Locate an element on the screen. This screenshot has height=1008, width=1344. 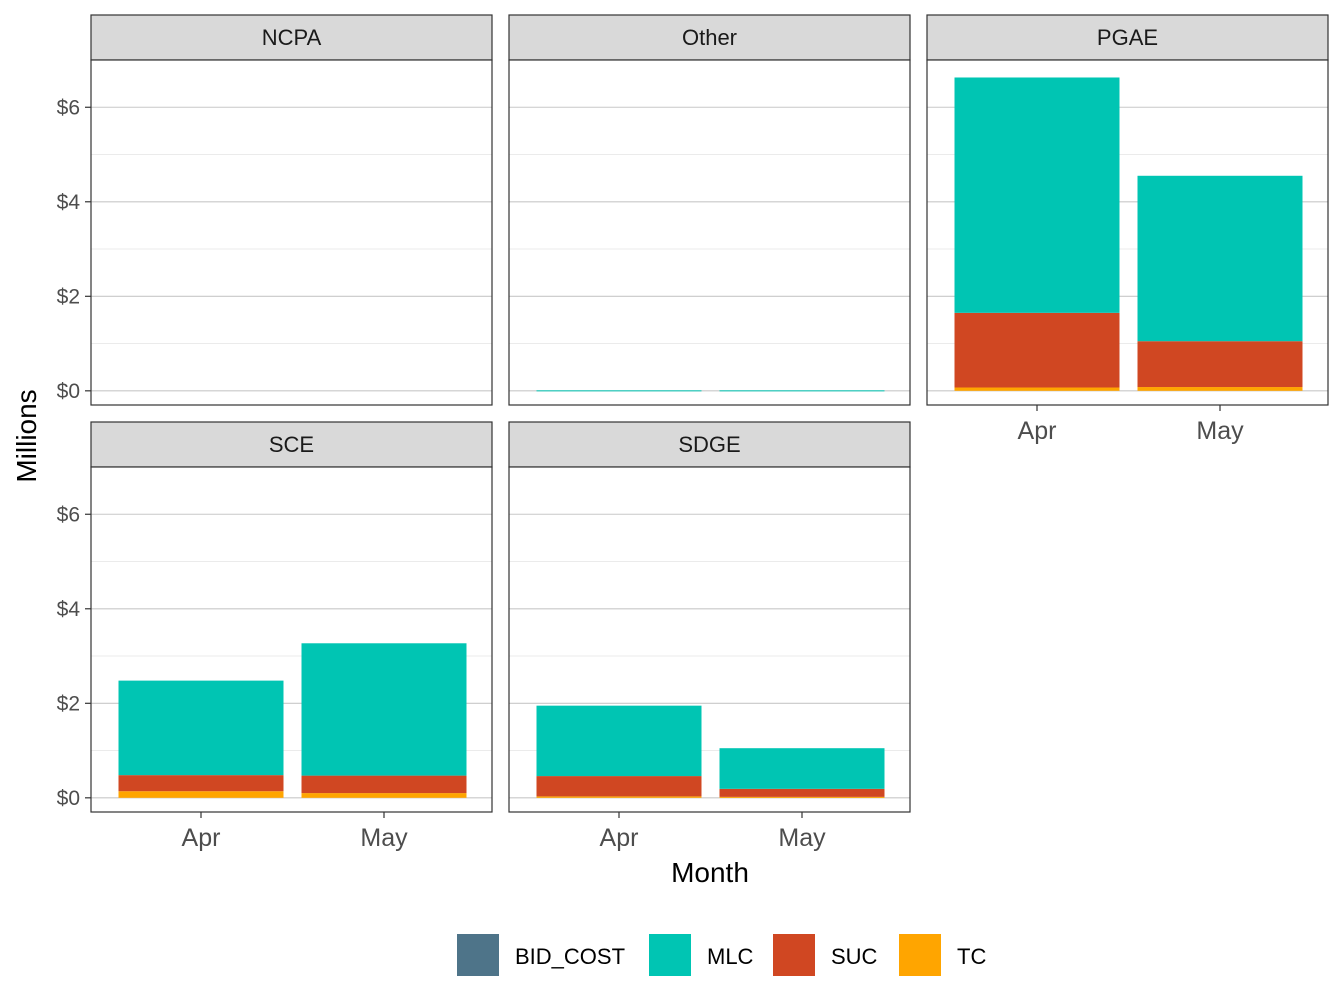
legend-item-mlc: MLC is located at coordinates (701, 955).